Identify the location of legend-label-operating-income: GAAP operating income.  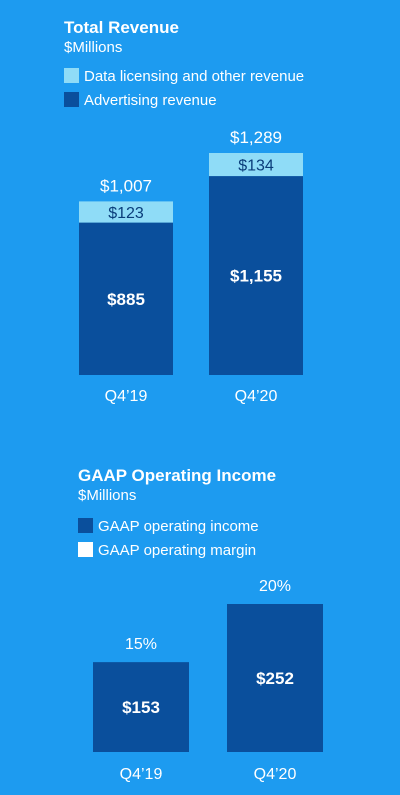
(178, 526).